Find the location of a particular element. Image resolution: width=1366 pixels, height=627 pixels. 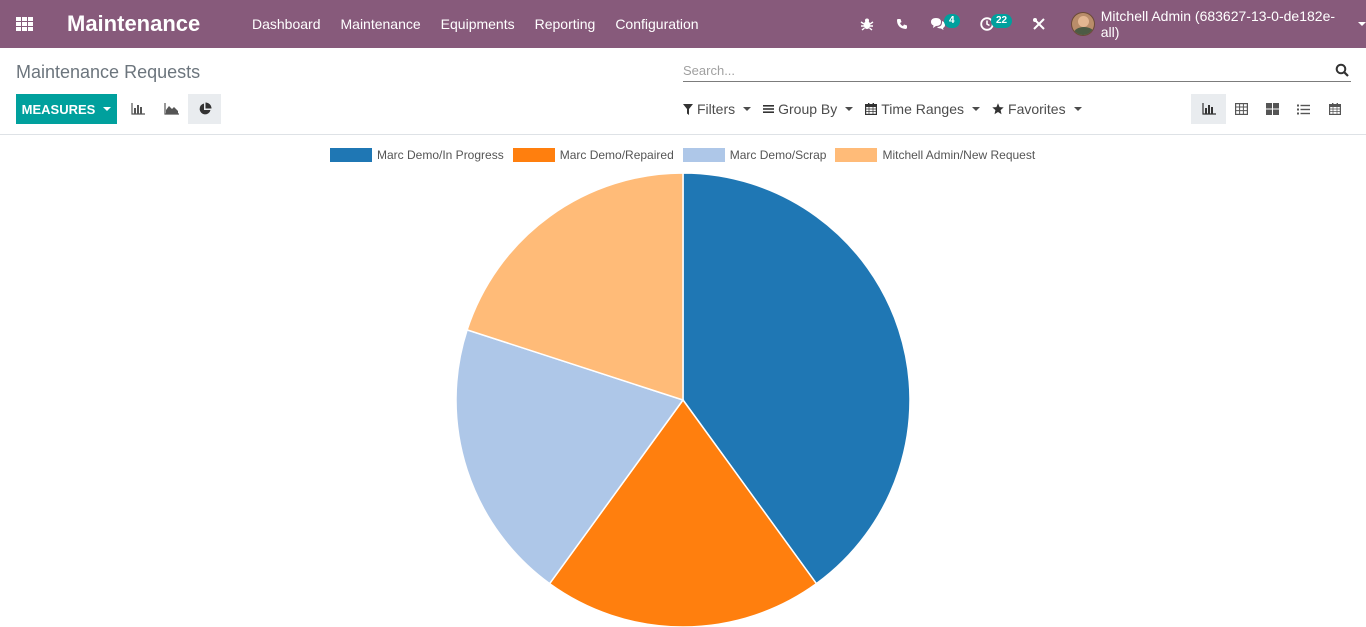

user-menu: Mitchell Admin (683627-13-0-de182e-all) is located at coordinates (1218, 24).